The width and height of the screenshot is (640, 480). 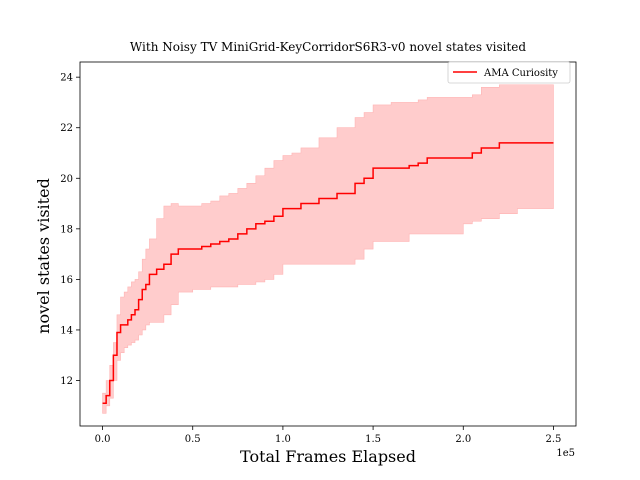 What do you see at coordinates (463, 439) in the screenshot?
I see `x-tick-label: 2.0` at bounding box center [463, 439].